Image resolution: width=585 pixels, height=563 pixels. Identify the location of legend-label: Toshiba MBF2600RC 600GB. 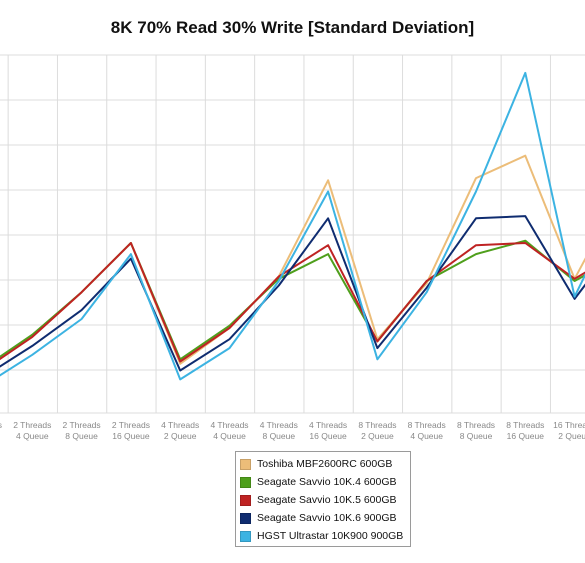
(325, 464).